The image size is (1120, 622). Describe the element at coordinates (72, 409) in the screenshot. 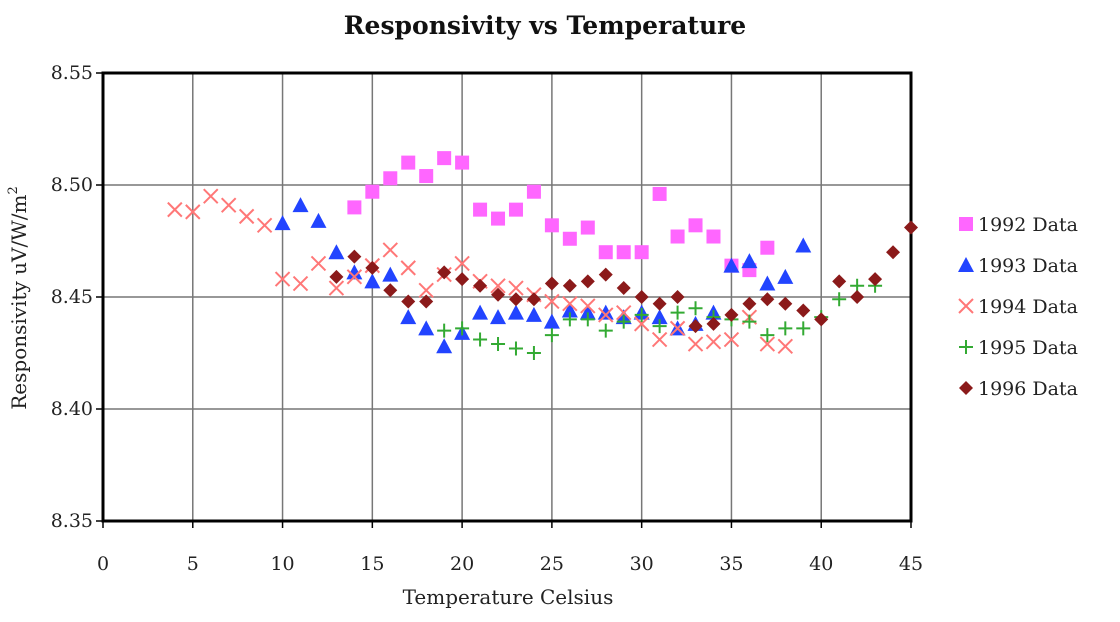

I see `y-tick-label: 8.40` at that location.